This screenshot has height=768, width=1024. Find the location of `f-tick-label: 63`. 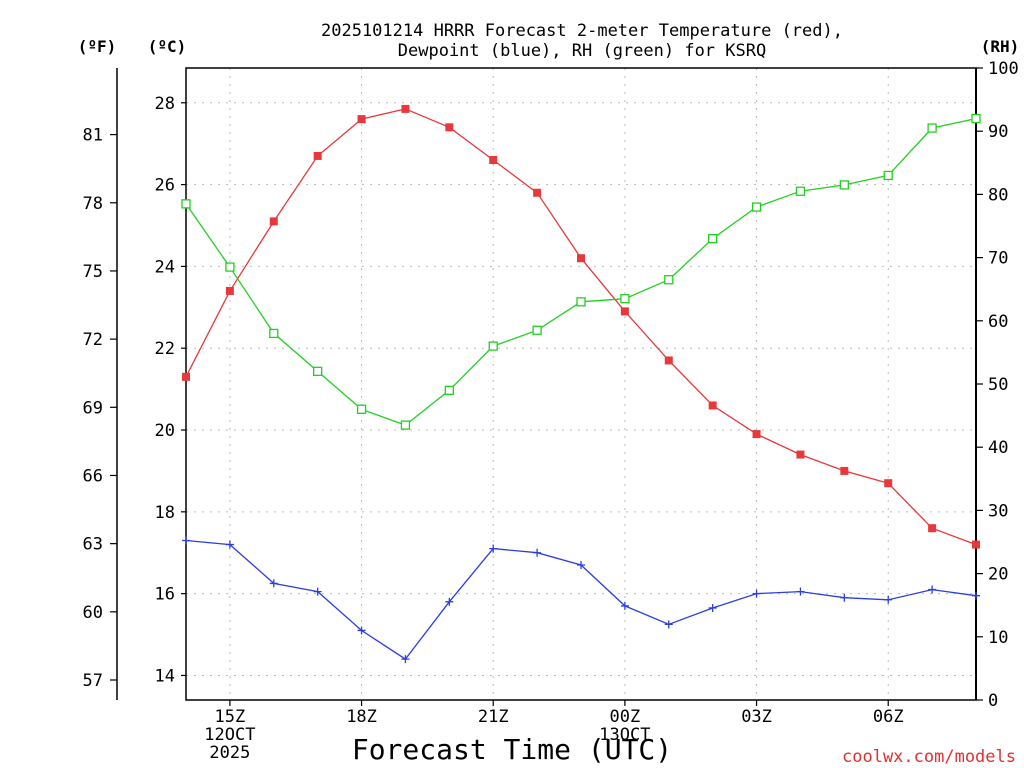

f-tick-label: 63 is located at coordinates (93, 545).